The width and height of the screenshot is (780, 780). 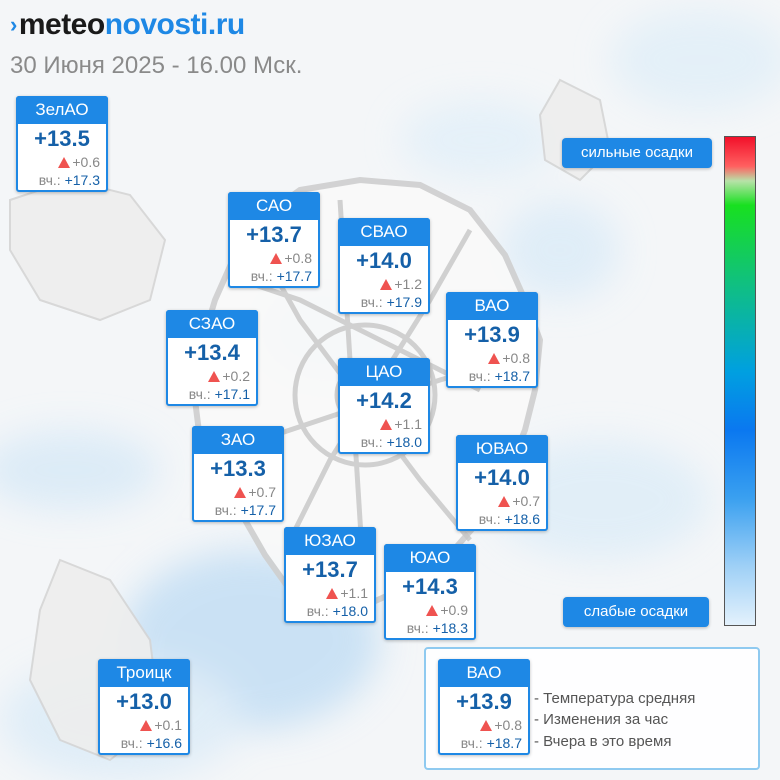 I want to click on card-temperature: +13.4, so click(x=212, y=352).